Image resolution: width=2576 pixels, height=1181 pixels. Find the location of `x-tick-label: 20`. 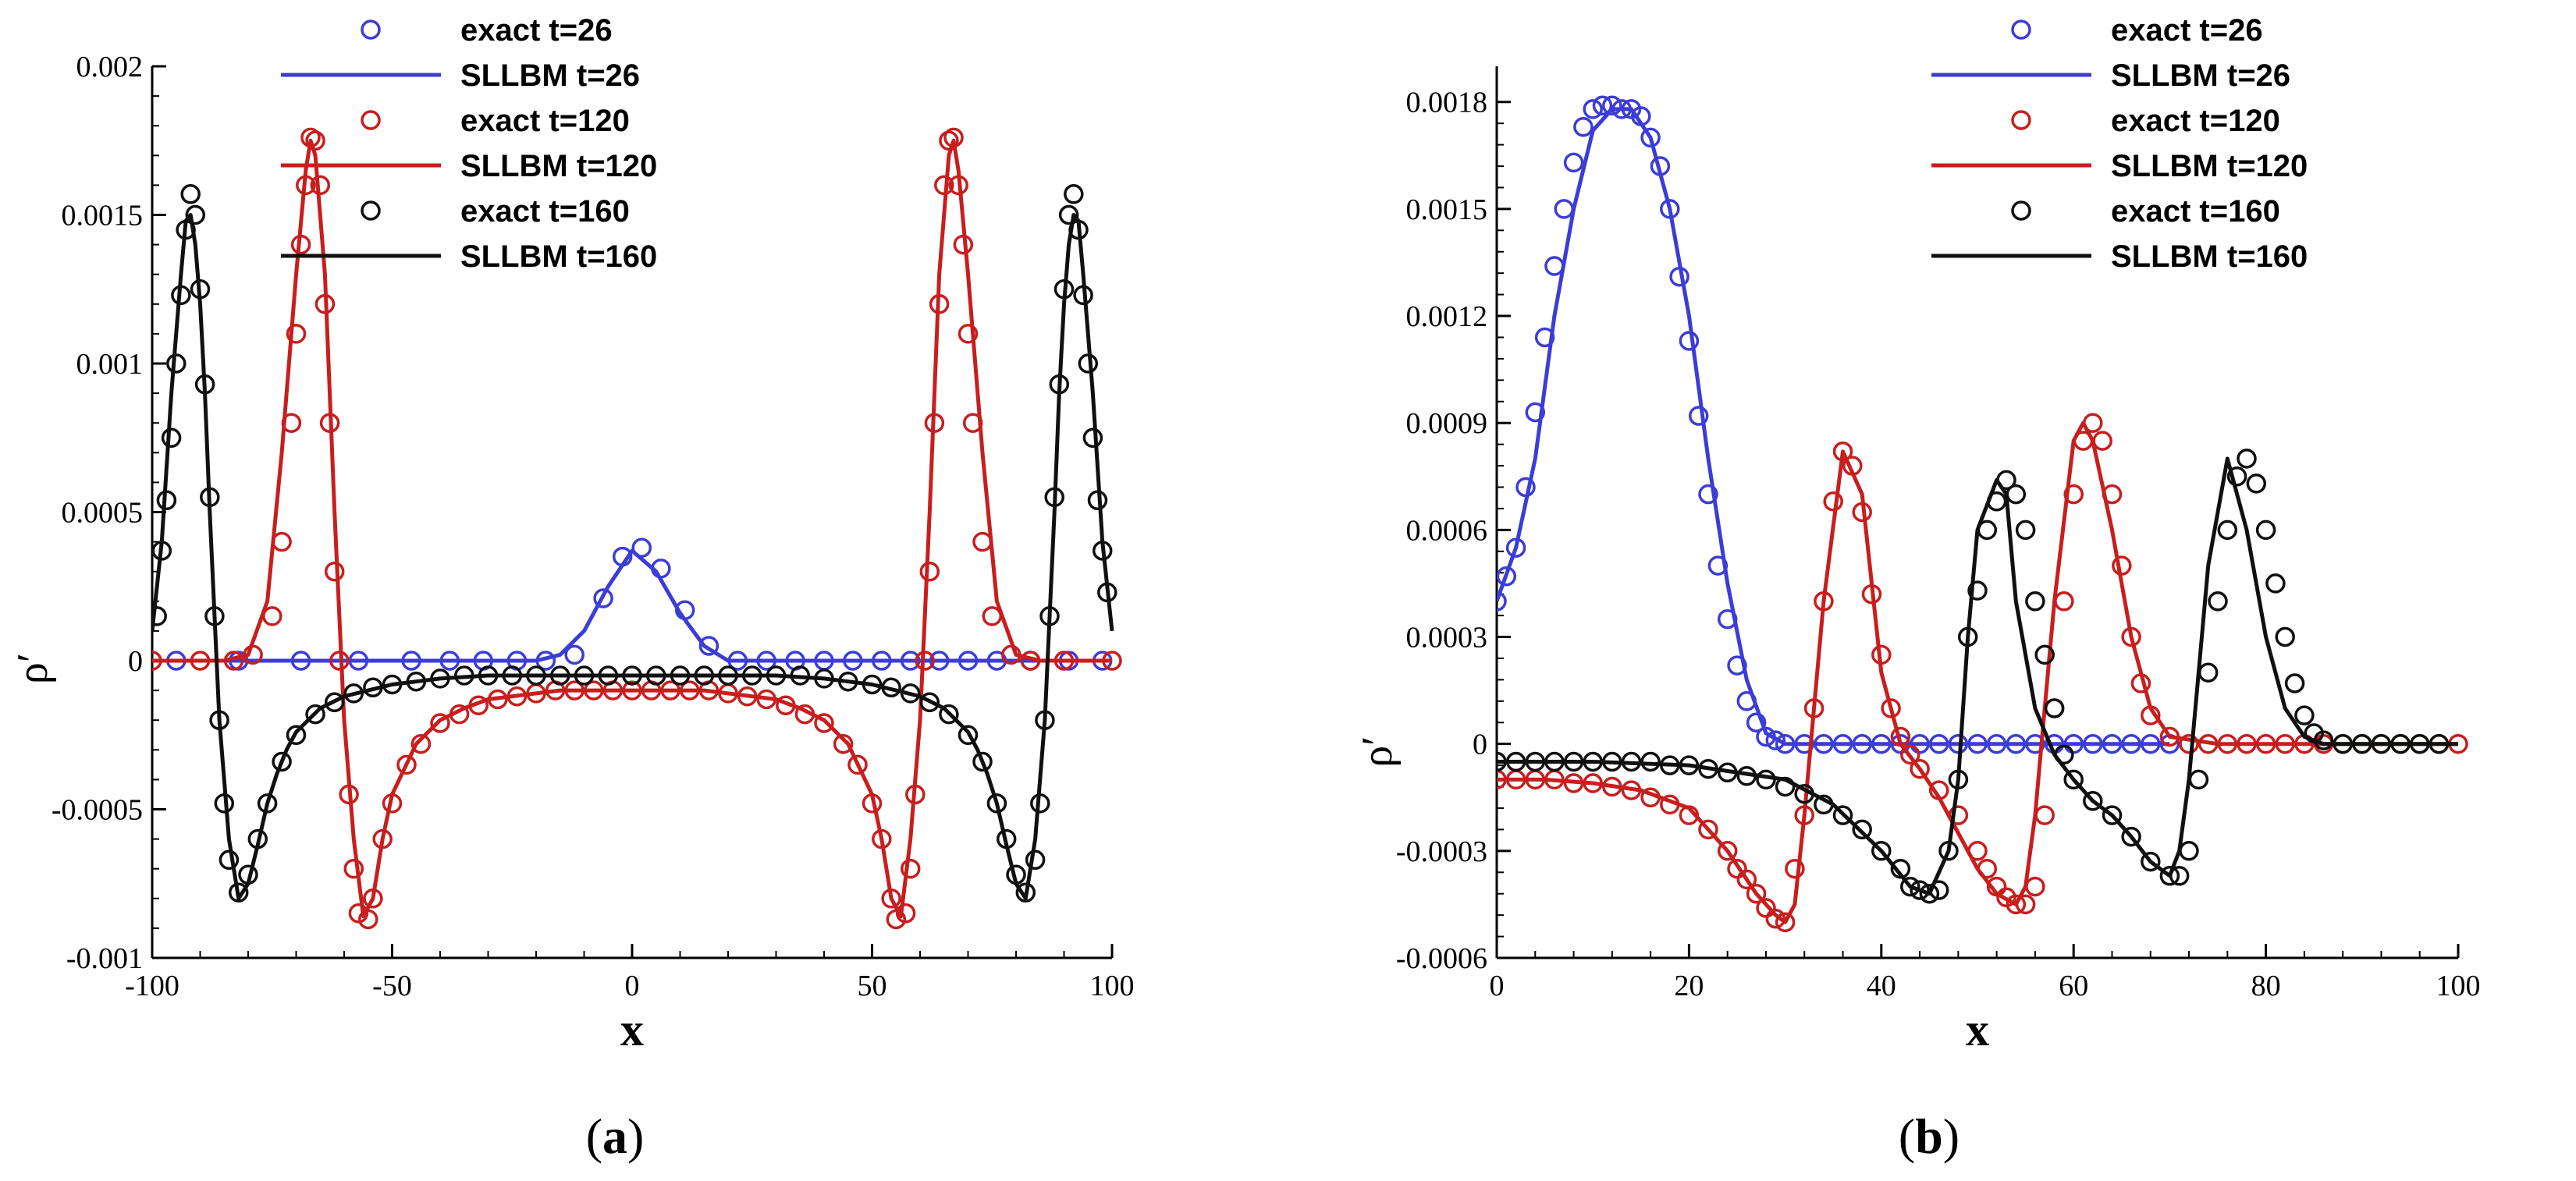

x-tick-label: 20 is located at coordinates (1689, 986).